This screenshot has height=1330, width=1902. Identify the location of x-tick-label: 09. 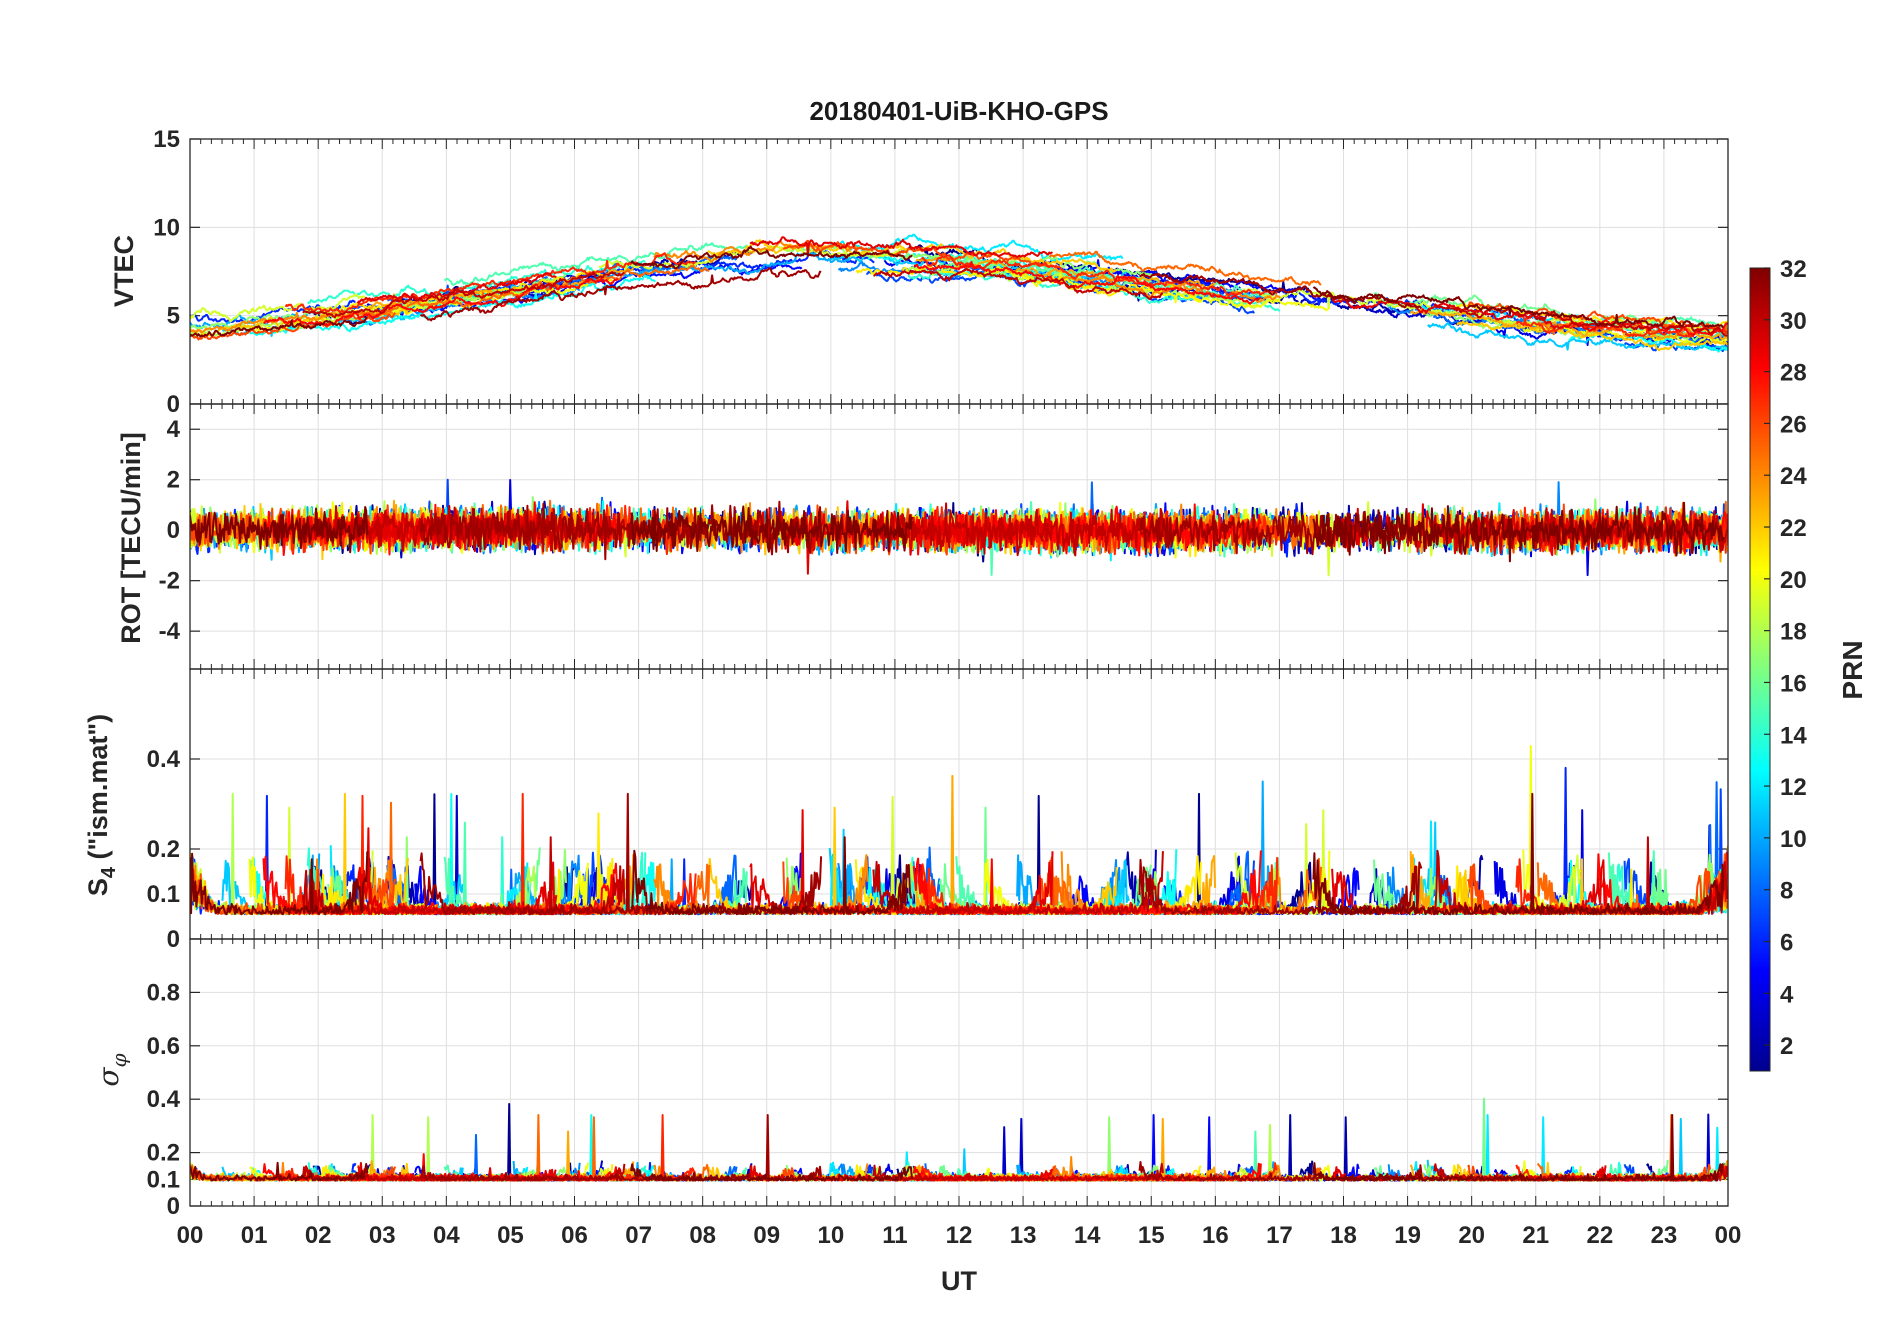
(766, 1235).